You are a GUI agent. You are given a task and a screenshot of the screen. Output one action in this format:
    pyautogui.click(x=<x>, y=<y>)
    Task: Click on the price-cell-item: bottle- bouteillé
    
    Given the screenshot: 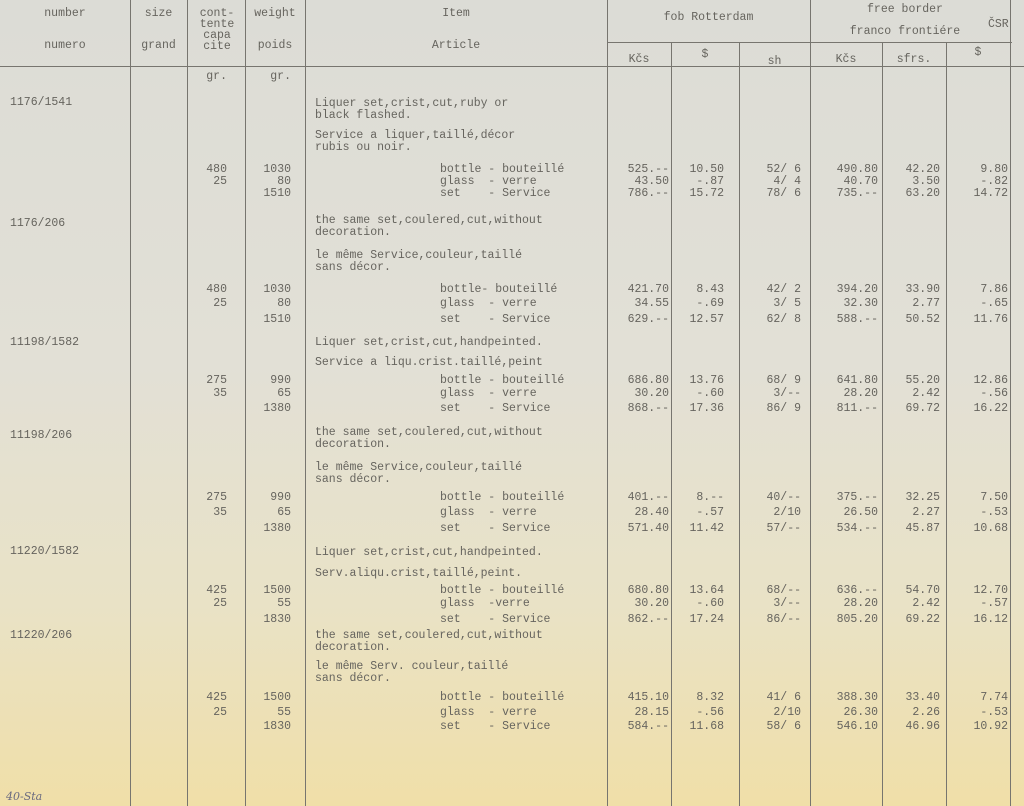 What is the action you would take?
    pyautogui.click(x=499, y=289)
    